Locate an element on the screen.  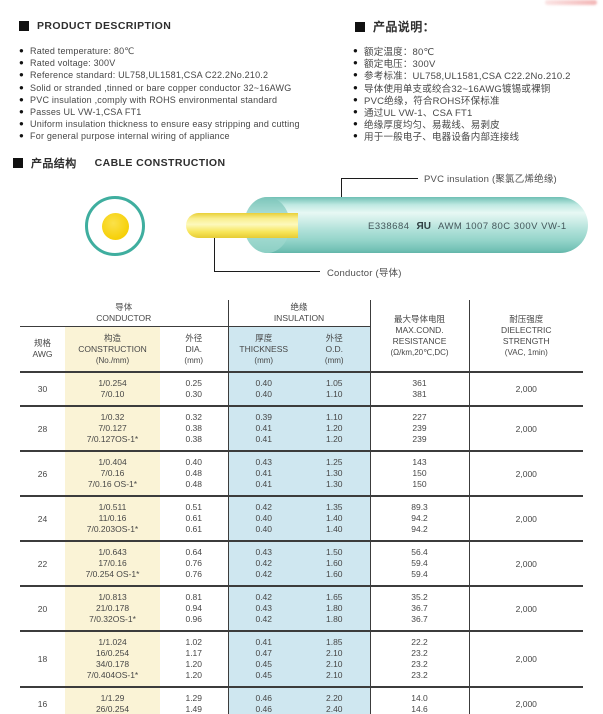
cable-construction-title-en: CABLE CONSTRUCTION is located at coordinates (160, 163).